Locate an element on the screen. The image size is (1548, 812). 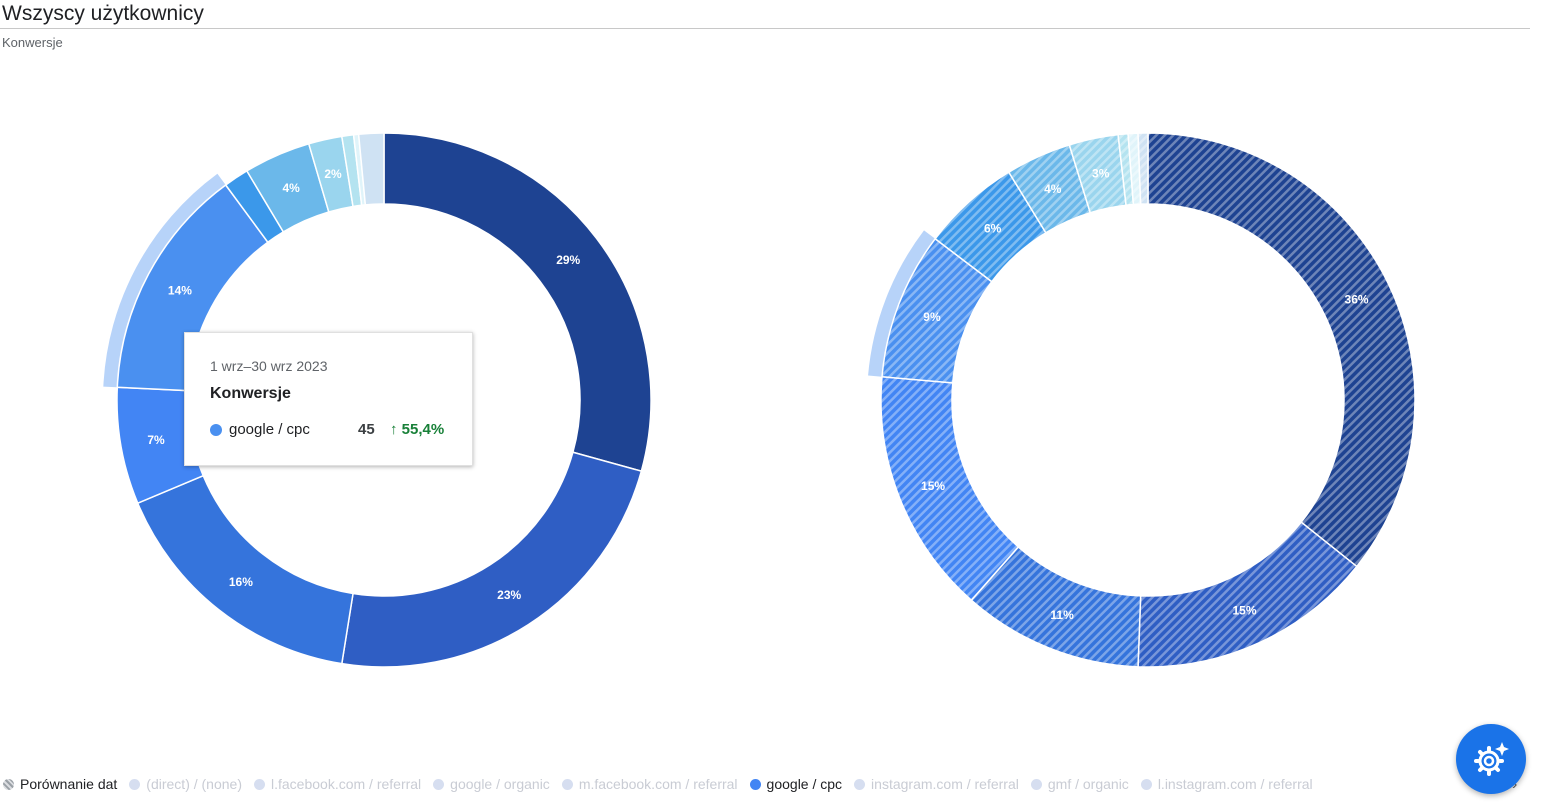
tooltip-metric: Konwersje is located at coordinates (250, 393).